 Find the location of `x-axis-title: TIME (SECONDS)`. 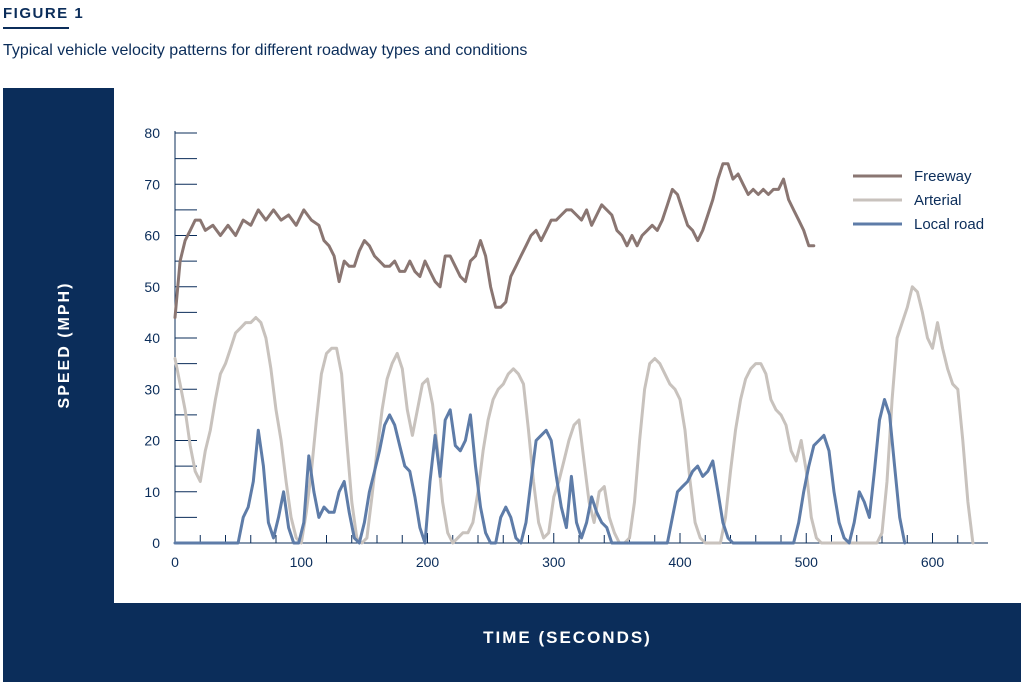

x-axis-title: TIME (SECONDS) is located at coordinates (567, 637).